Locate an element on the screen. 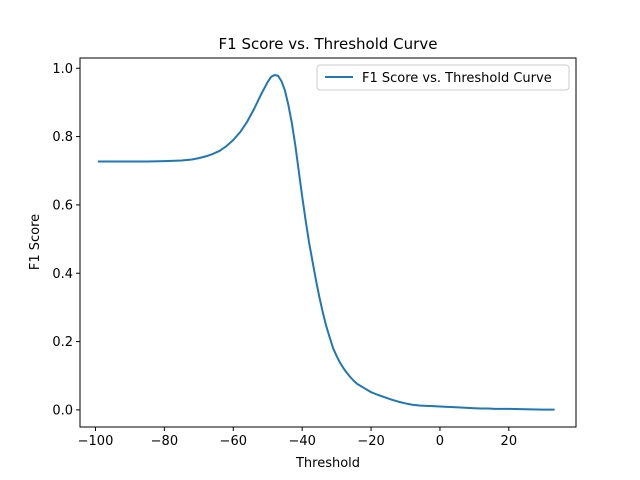  x-tick-label: −60 is located at coordinates (233, 441).